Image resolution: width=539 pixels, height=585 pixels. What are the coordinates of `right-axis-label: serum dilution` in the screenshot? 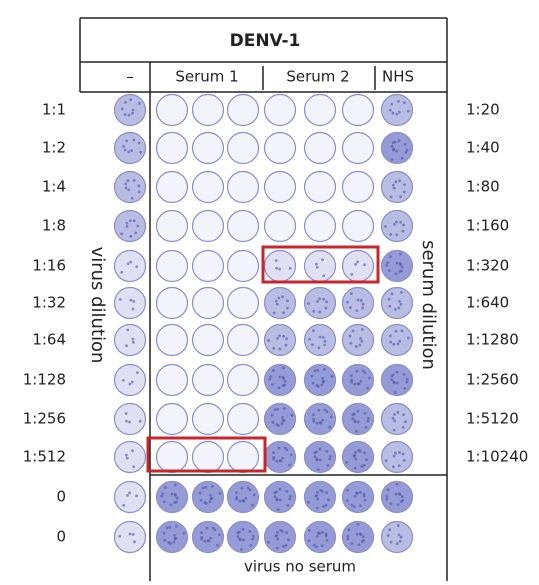 It's located at (428, 305).